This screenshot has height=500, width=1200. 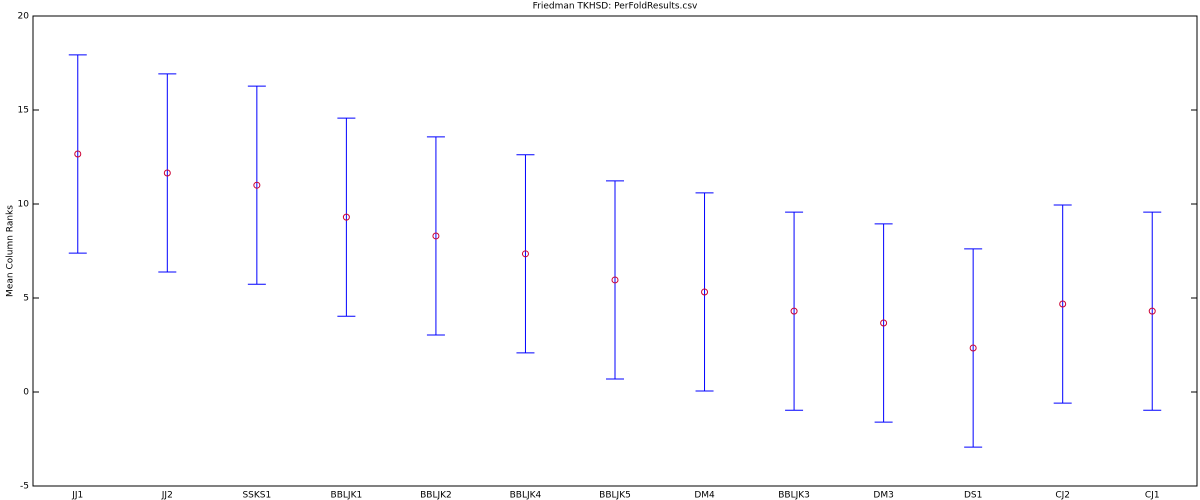 I want to click on x-tick-label: DM3, so click(x=883, y=495).